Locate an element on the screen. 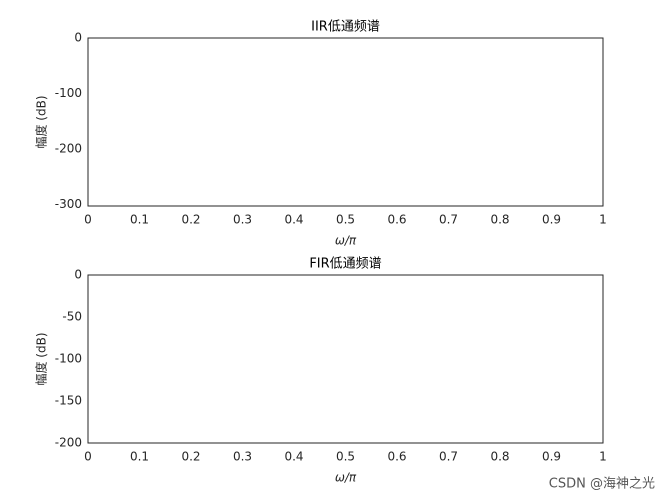 Image resolution: width=667 pixels, height=500 pixels. chart-title: FIR低通频谱 is located at coordinates (345, 264).